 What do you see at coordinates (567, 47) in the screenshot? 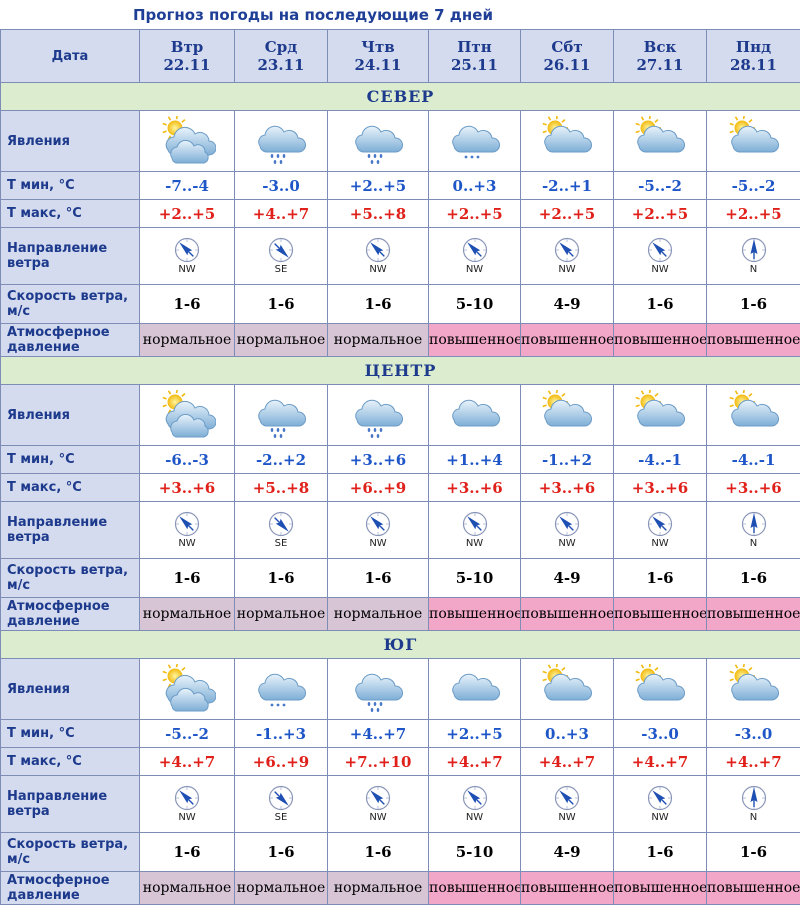
I see `day-of-week: Сбт` at bounding box center [567, 47].